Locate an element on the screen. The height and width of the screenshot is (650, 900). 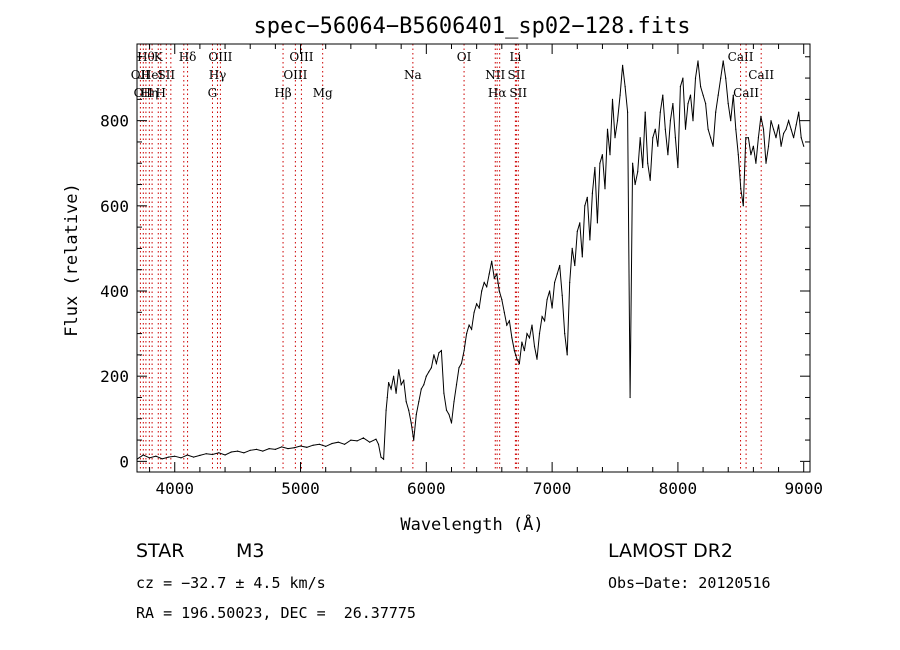
line-marker-label: OII is located at coordinates (144, 93).